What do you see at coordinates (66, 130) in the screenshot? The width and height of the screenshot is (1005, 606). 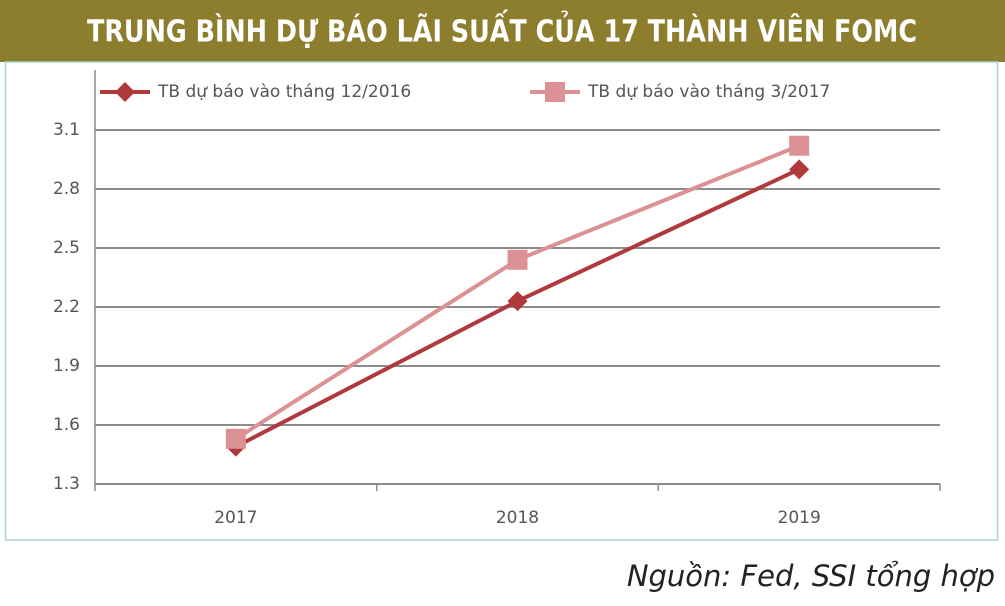 I see `y-tick-label: 3.1` at bounding box center [66, 130].